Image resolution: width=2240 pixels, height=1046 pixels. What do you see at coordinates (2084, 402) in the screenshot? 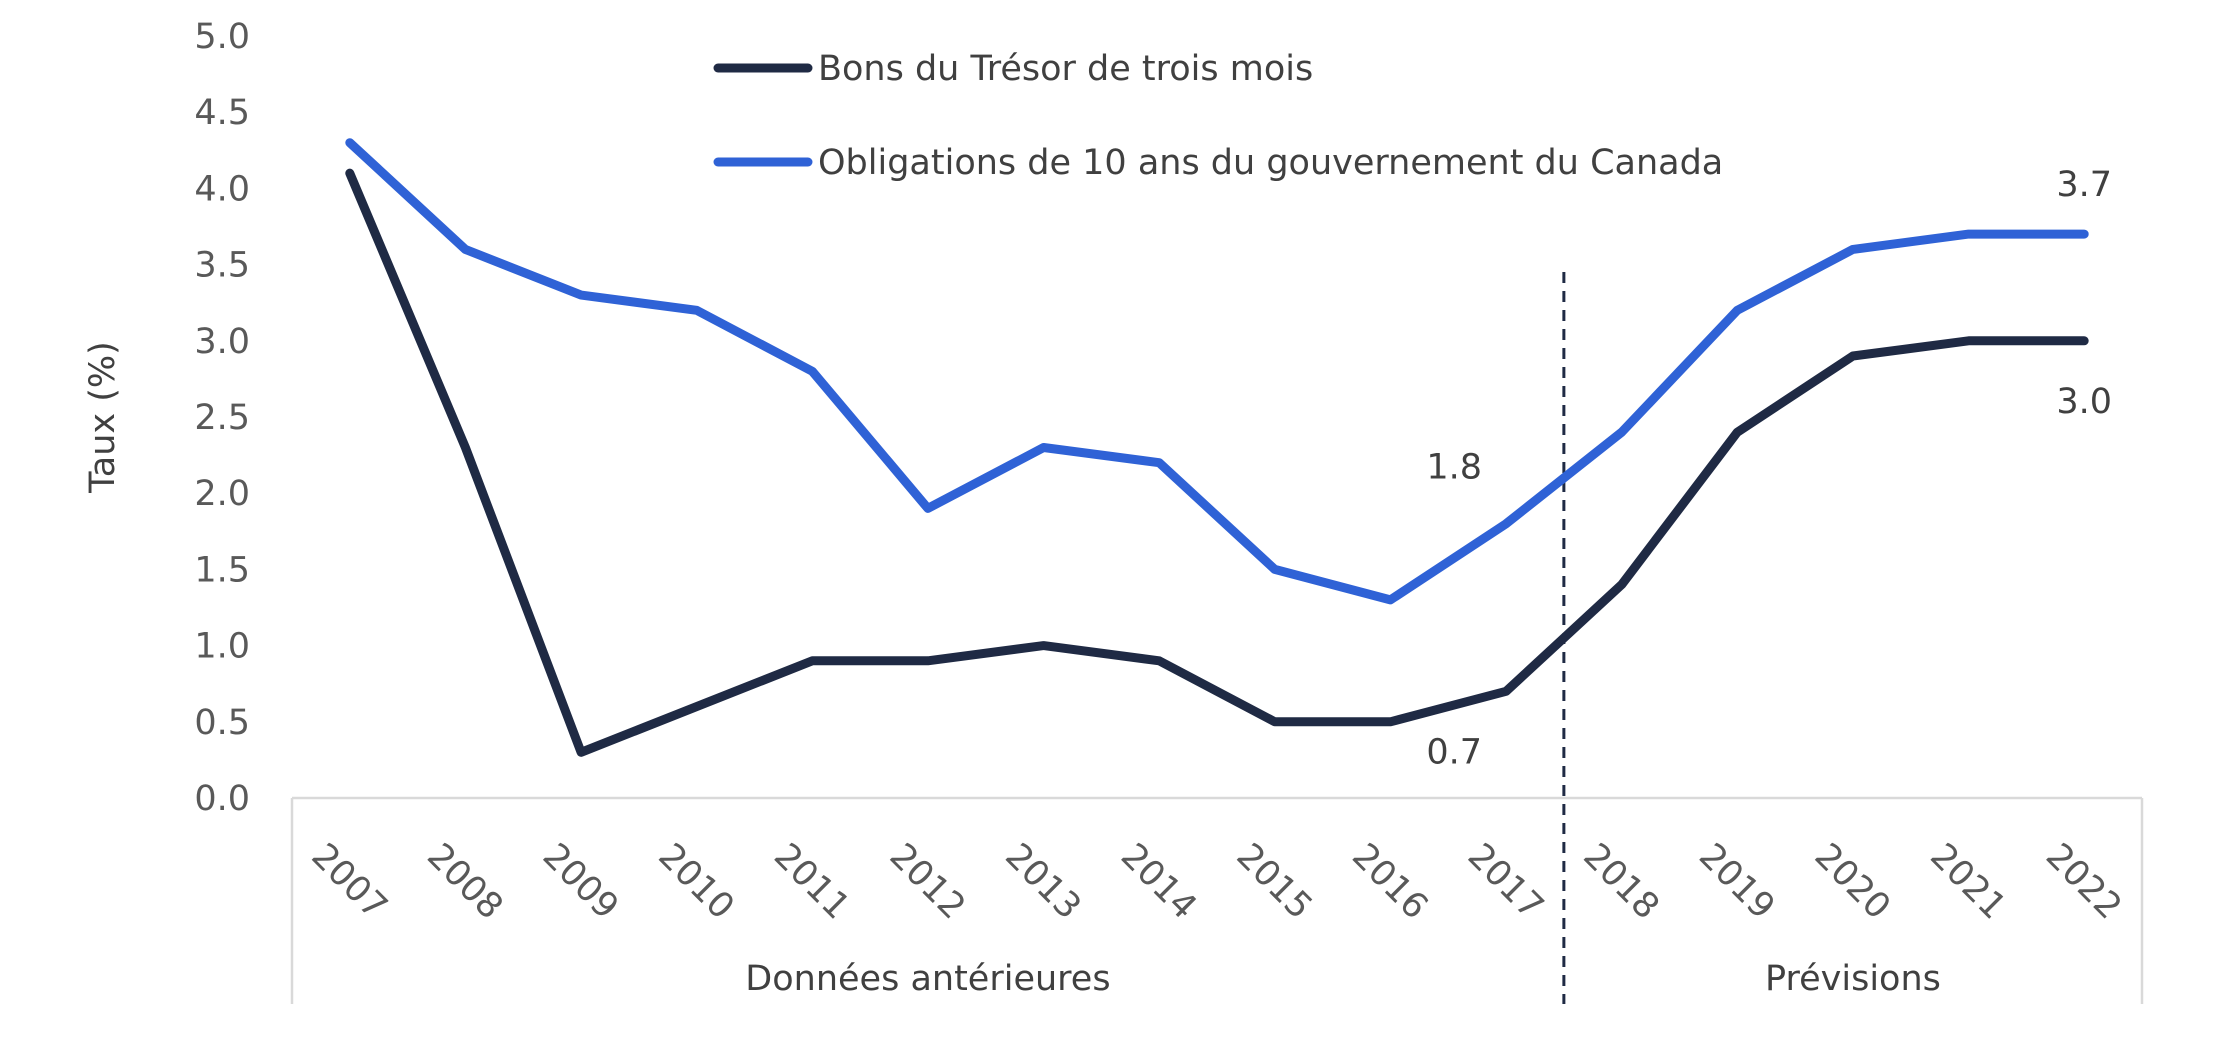
I see `data-label: 3.0` at bounding box center [2084, 402].